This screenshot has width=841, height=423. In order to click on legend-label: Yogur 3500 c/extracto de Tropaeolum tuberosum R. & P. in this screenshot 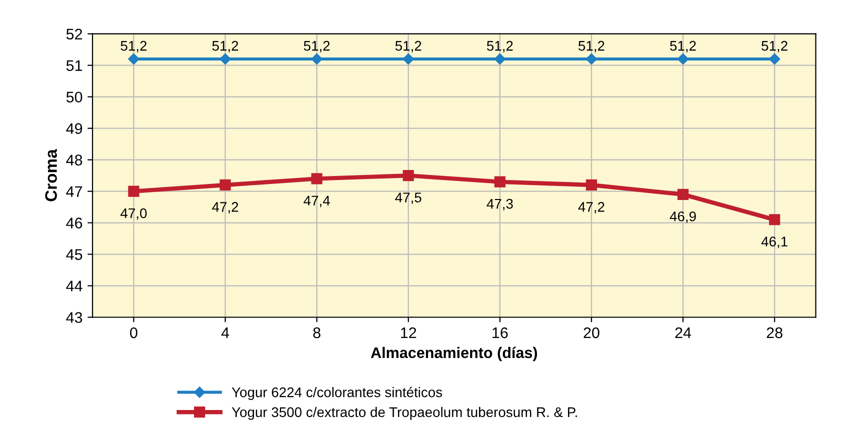, I will do `click(404, 413)`.